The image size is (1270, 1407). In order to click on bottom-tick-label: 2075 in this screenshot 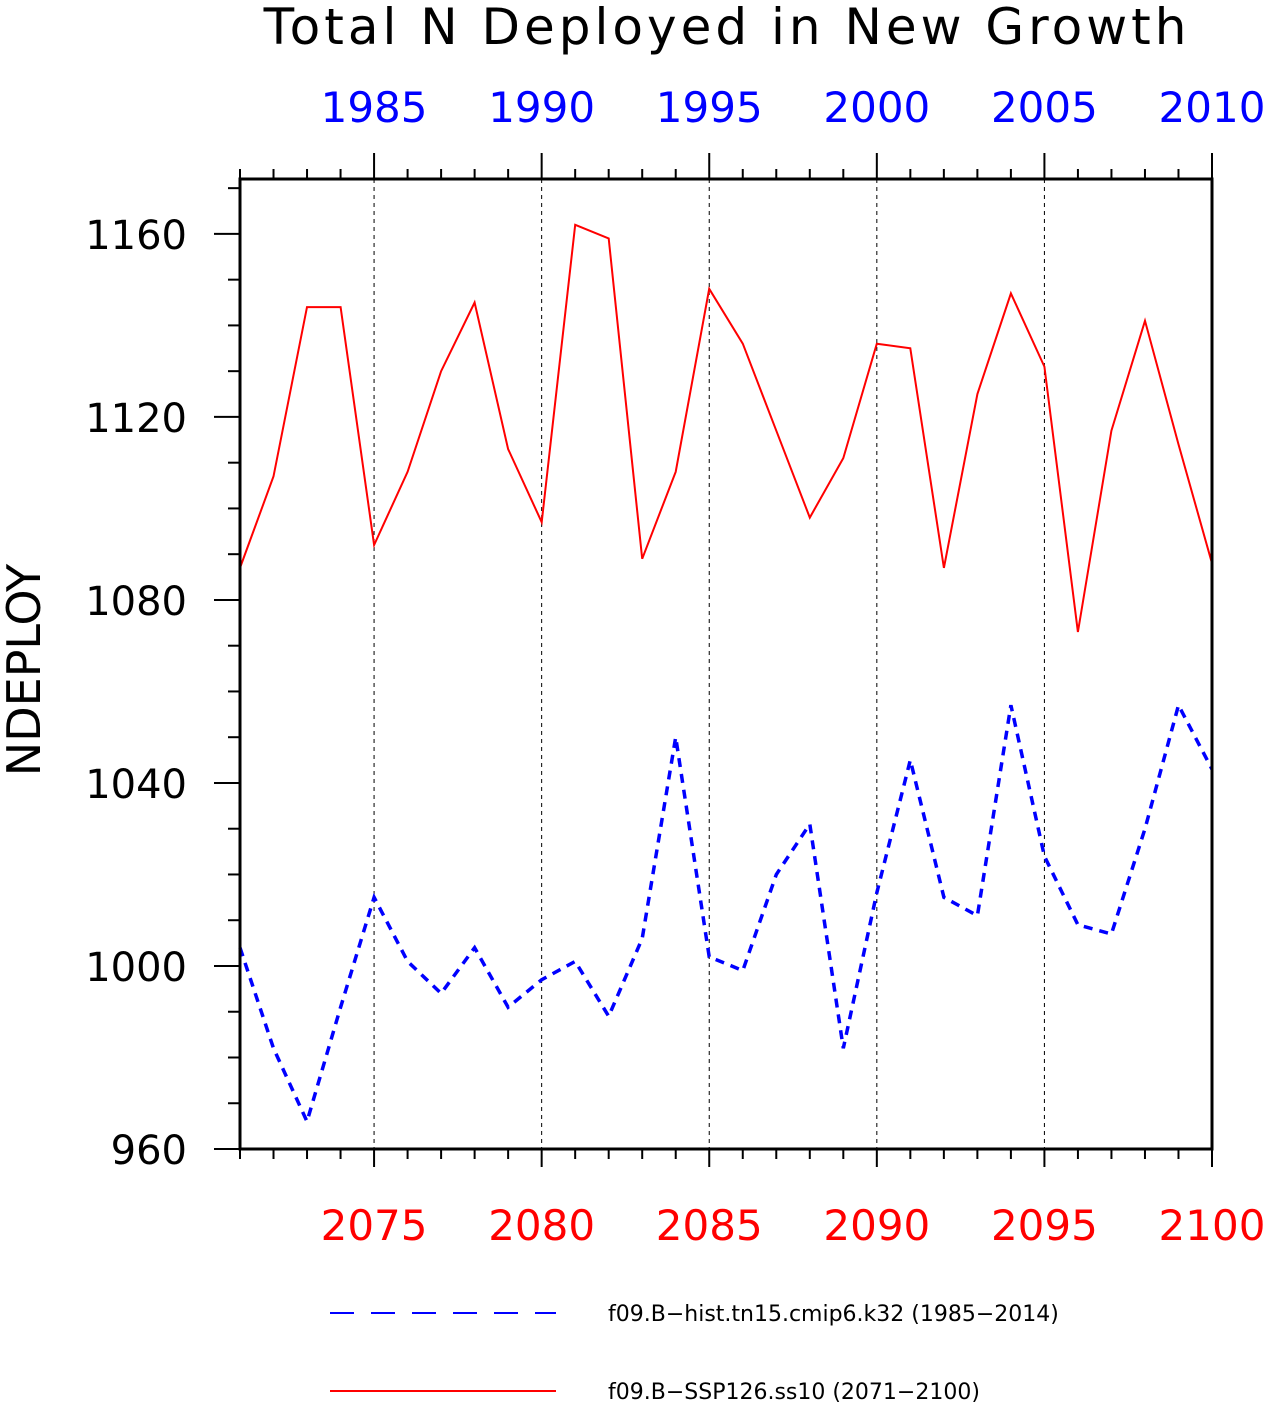, I will do `click(374, 1225)`.